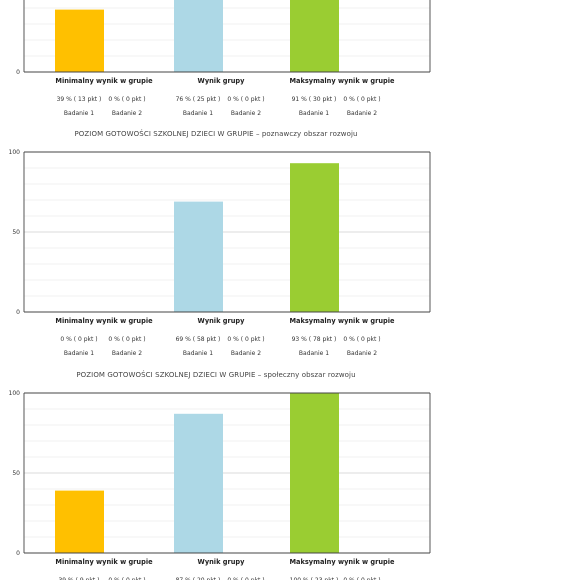 The image size is (580, 580). Describe the element at coordinates (78, 578) in the screenshot. I see `value-label: 39 % ( 9 pkt )` at that location.